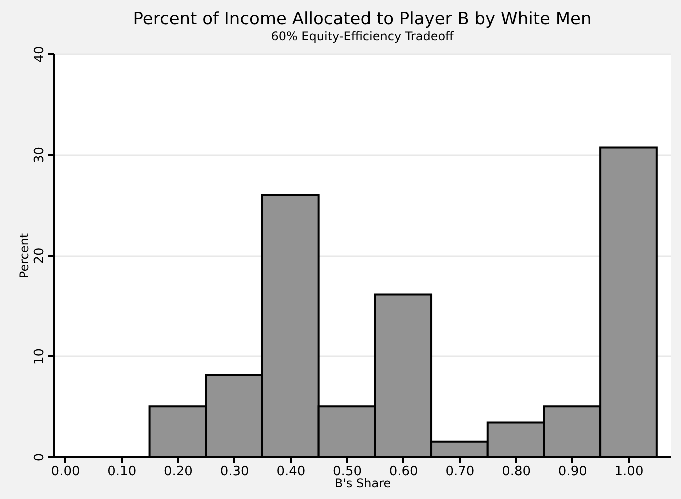 This screenshot has width=681, height=499. What do you see at coordinates (40, 457) in the screenshot?
I see `y-tick-label: 0` at bounding box center [40, 457].